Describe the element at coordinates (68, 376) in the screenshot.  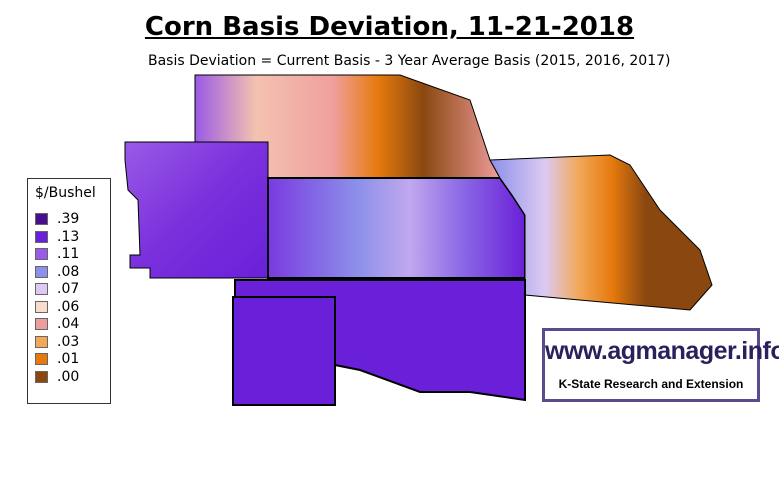
I see `legend-label: .00` at that location.